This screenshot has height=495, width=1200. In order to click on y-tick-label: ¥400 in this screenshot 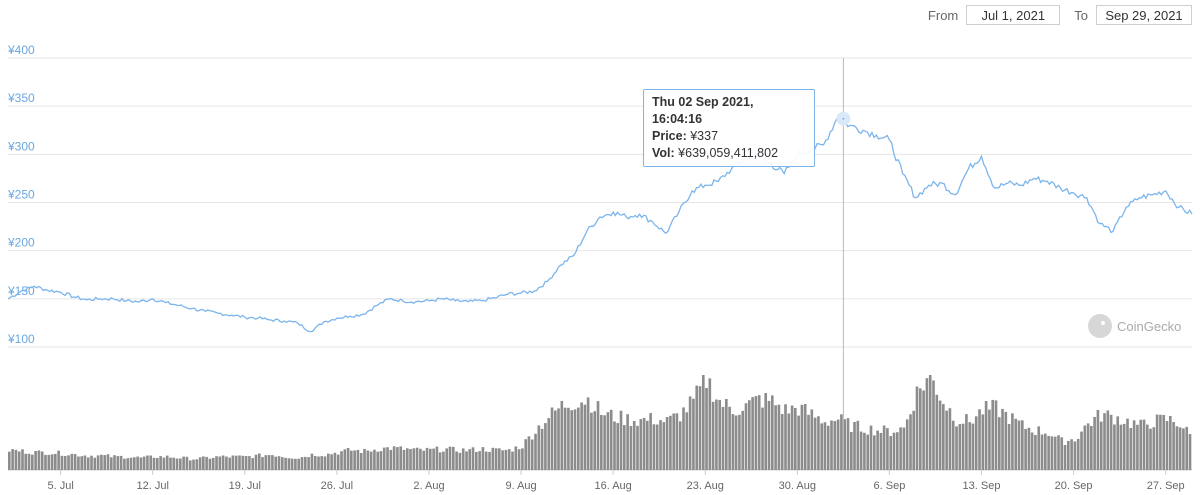, I will do `click(21, 50)`.